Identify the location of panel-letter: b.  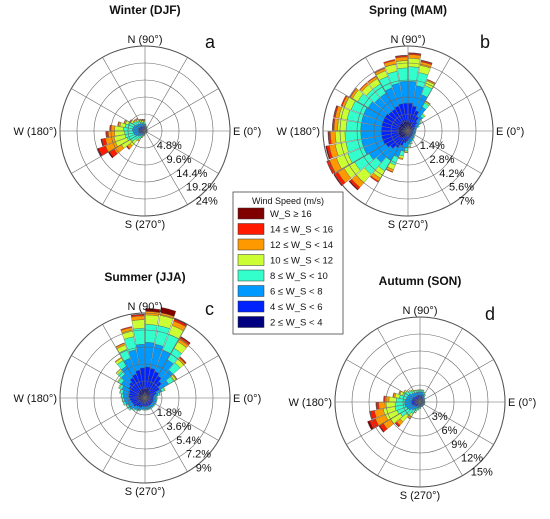
(485, 42).